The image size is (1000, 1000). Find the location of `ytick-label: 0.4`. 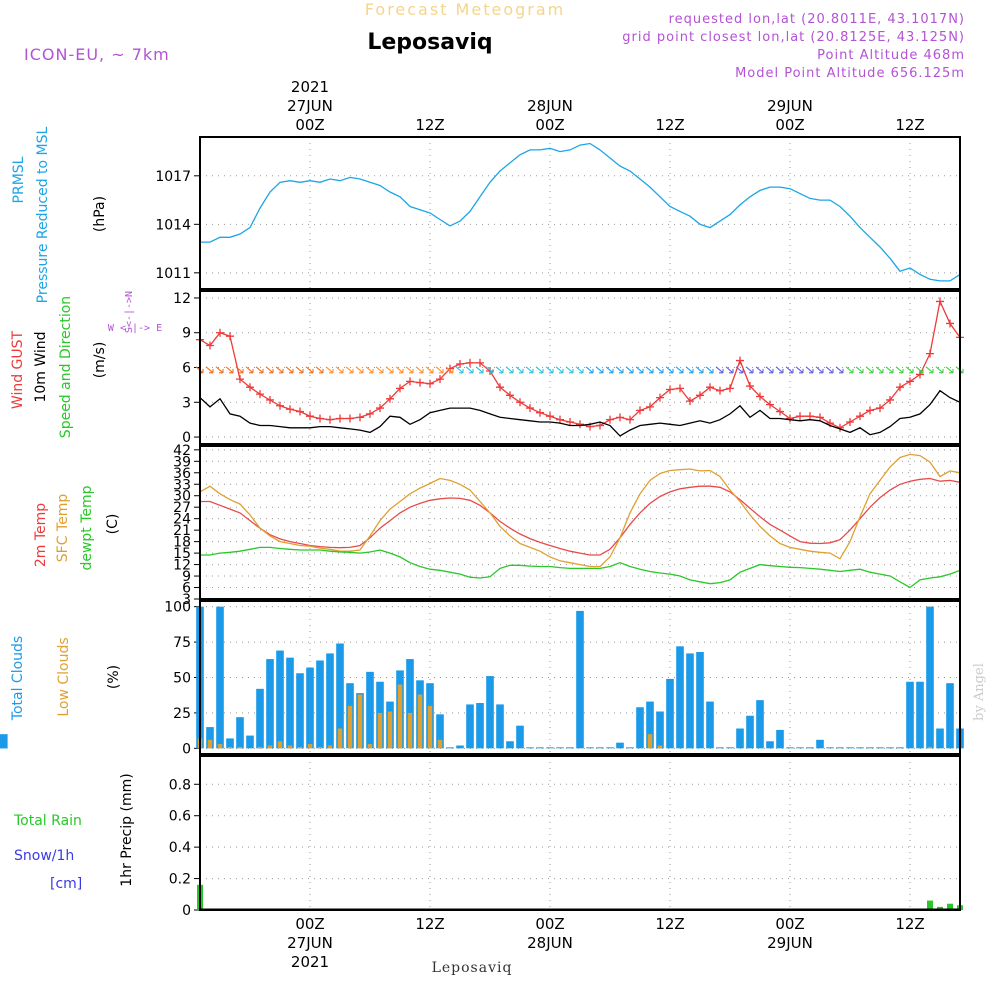

ytick-label: 0.4 is located at coordinates (180, 848).